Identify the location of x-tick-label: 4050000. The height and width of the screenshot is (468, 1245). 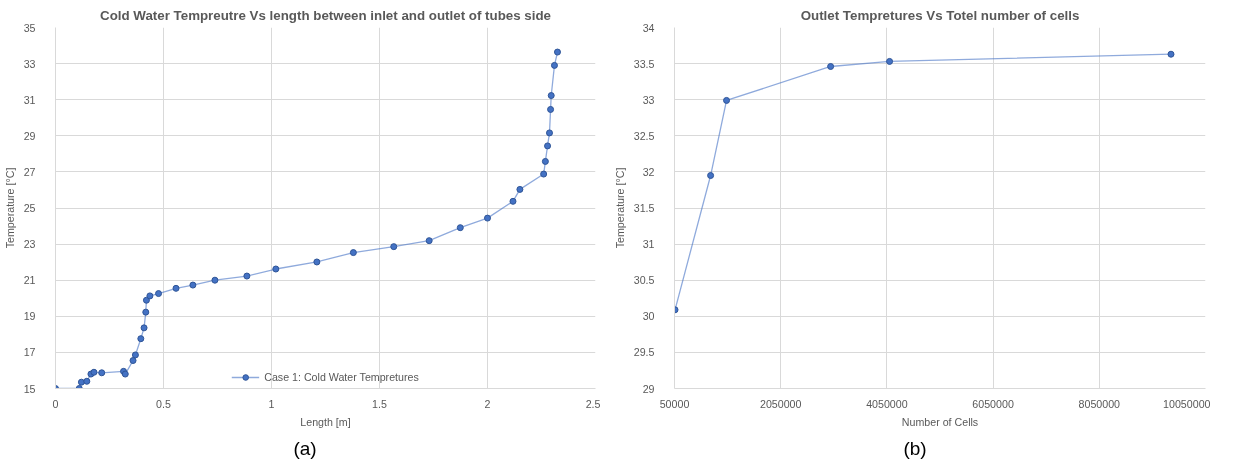
(887, 403).